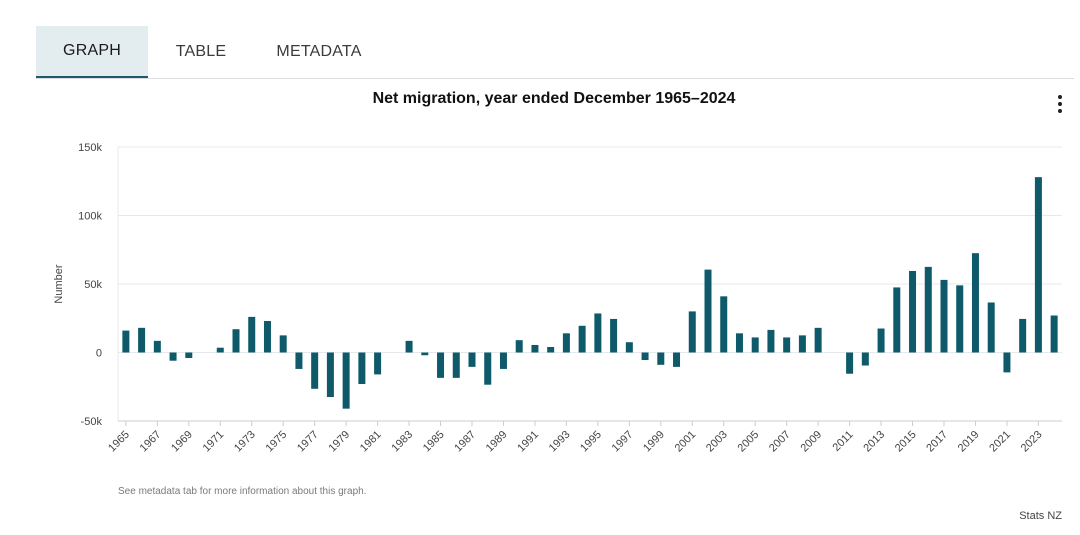  What do you see at coordinates (787, 345) in the screenshot?
I see `bar-2007` at bounding box center [787, 345].